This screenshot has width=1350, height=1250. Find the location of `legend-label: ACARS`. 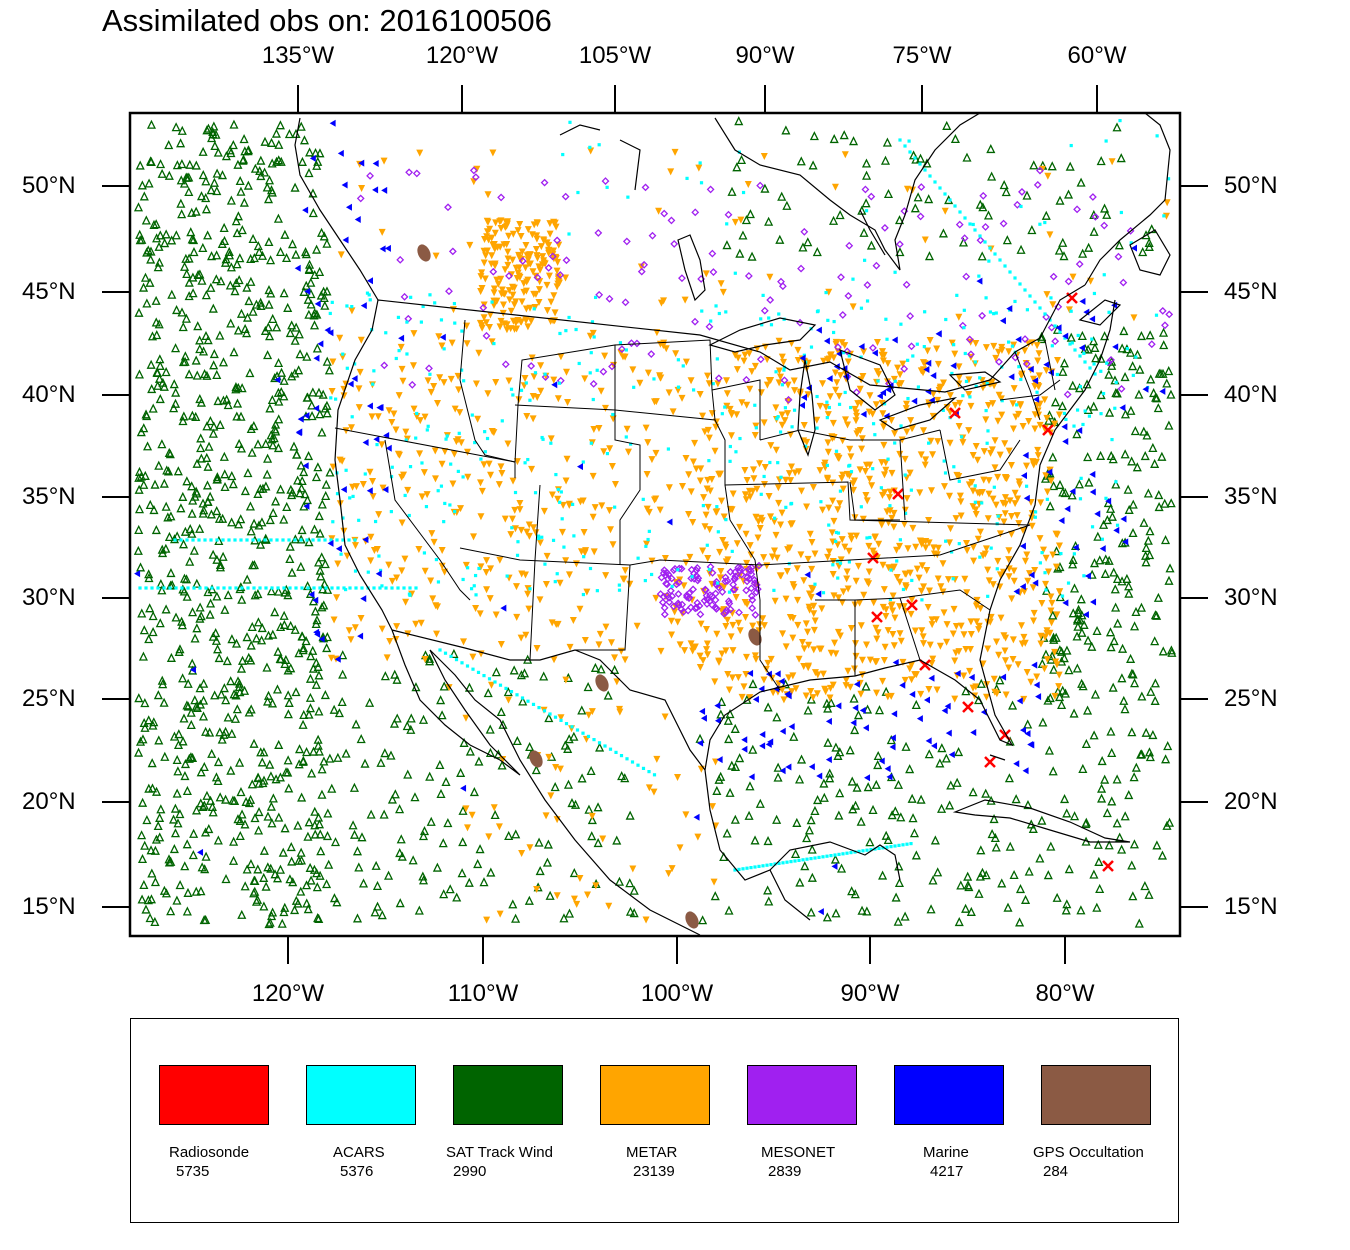

legend-label: ACARS is located at coordinates (359, 1152).